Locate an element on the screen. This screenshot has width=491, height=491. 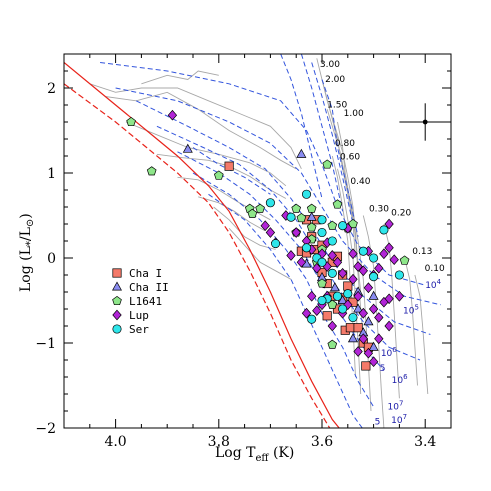
error-bar is located at coordinates (425, 122).